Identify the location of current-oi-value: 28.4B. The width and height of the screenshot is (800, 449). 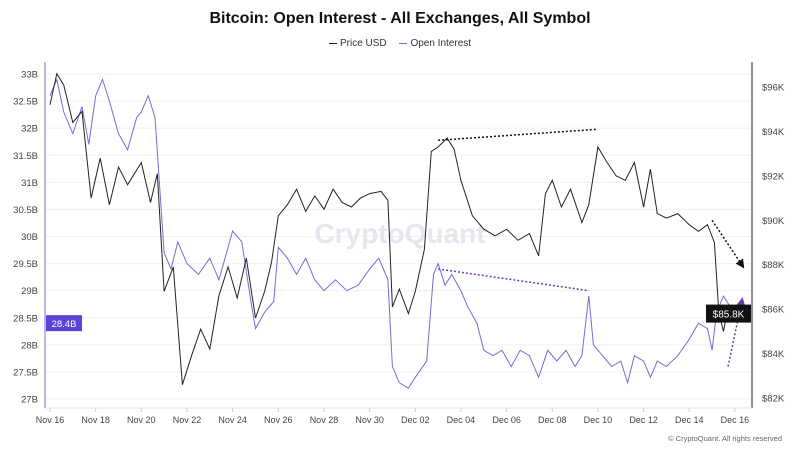
(64, 324).